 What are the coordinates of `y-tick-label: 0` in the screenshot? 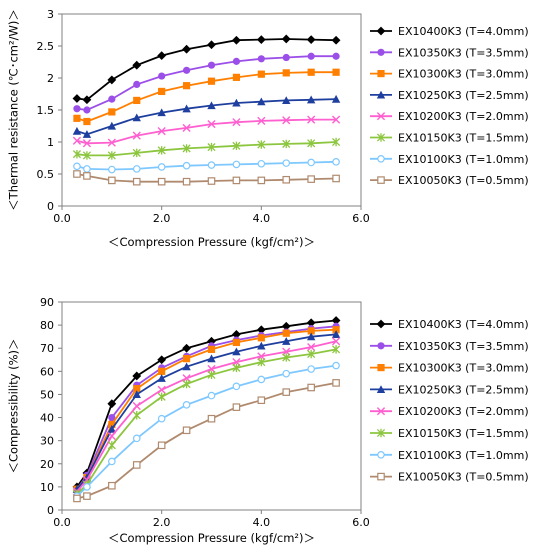 It's located at (50, 206).